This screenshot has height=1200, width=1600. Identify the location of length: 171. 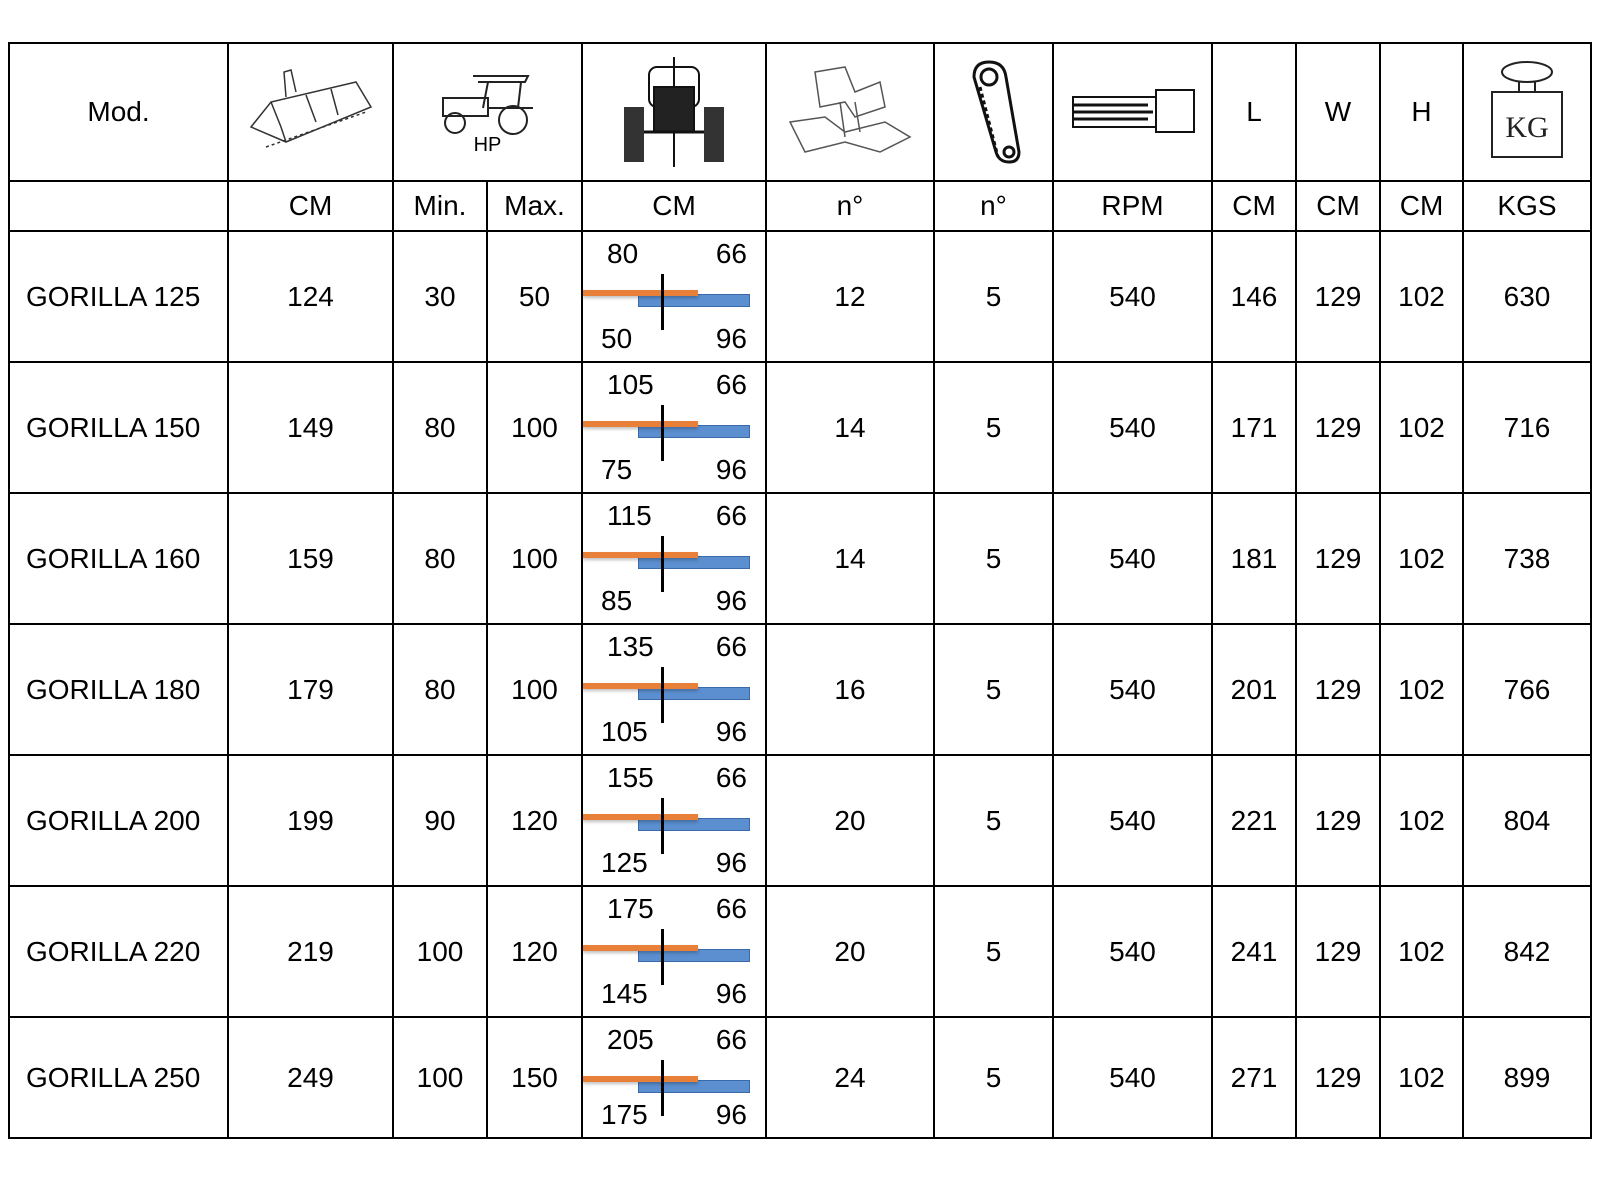
(1254, 427).